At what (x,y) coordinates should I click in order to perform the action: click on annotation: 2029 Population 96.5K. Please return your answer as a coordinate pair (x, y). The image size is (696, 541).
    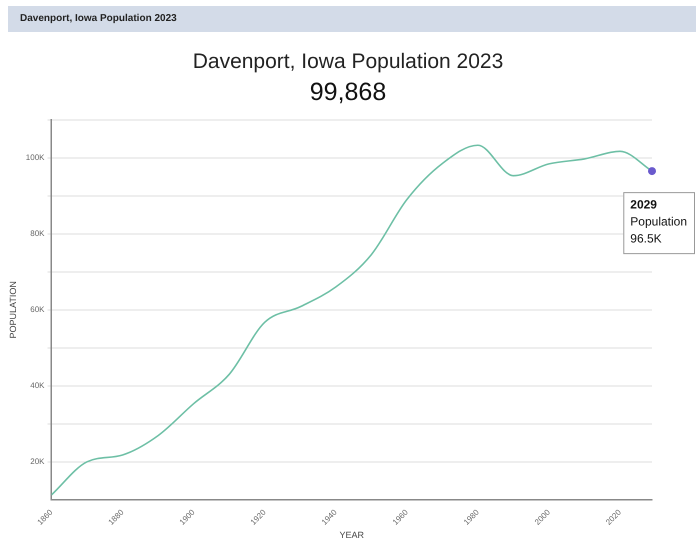
    Looking at the image, I should click on (659, 221).